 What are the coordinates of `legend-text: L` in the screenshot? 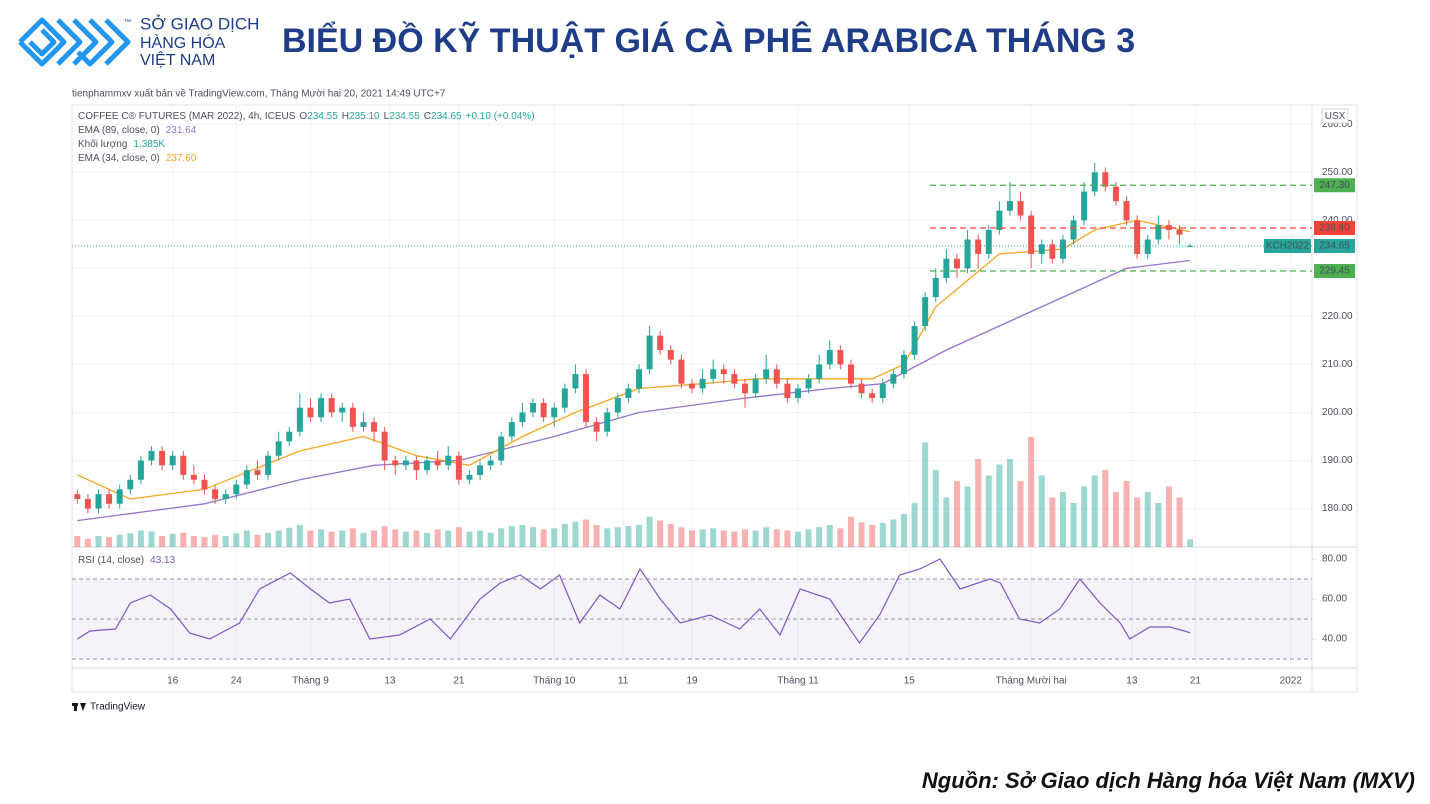 It's located at (387, 116).